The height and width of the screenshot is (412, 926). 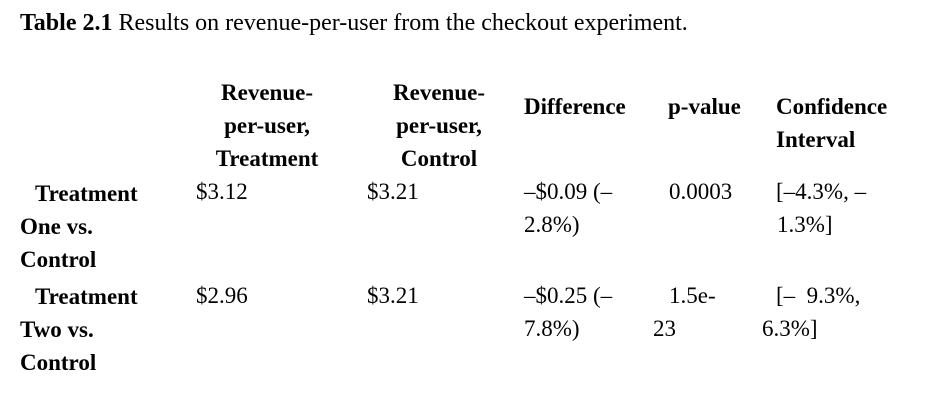 I want to click on header-p-value: p-value, so click(x=704, y=106).